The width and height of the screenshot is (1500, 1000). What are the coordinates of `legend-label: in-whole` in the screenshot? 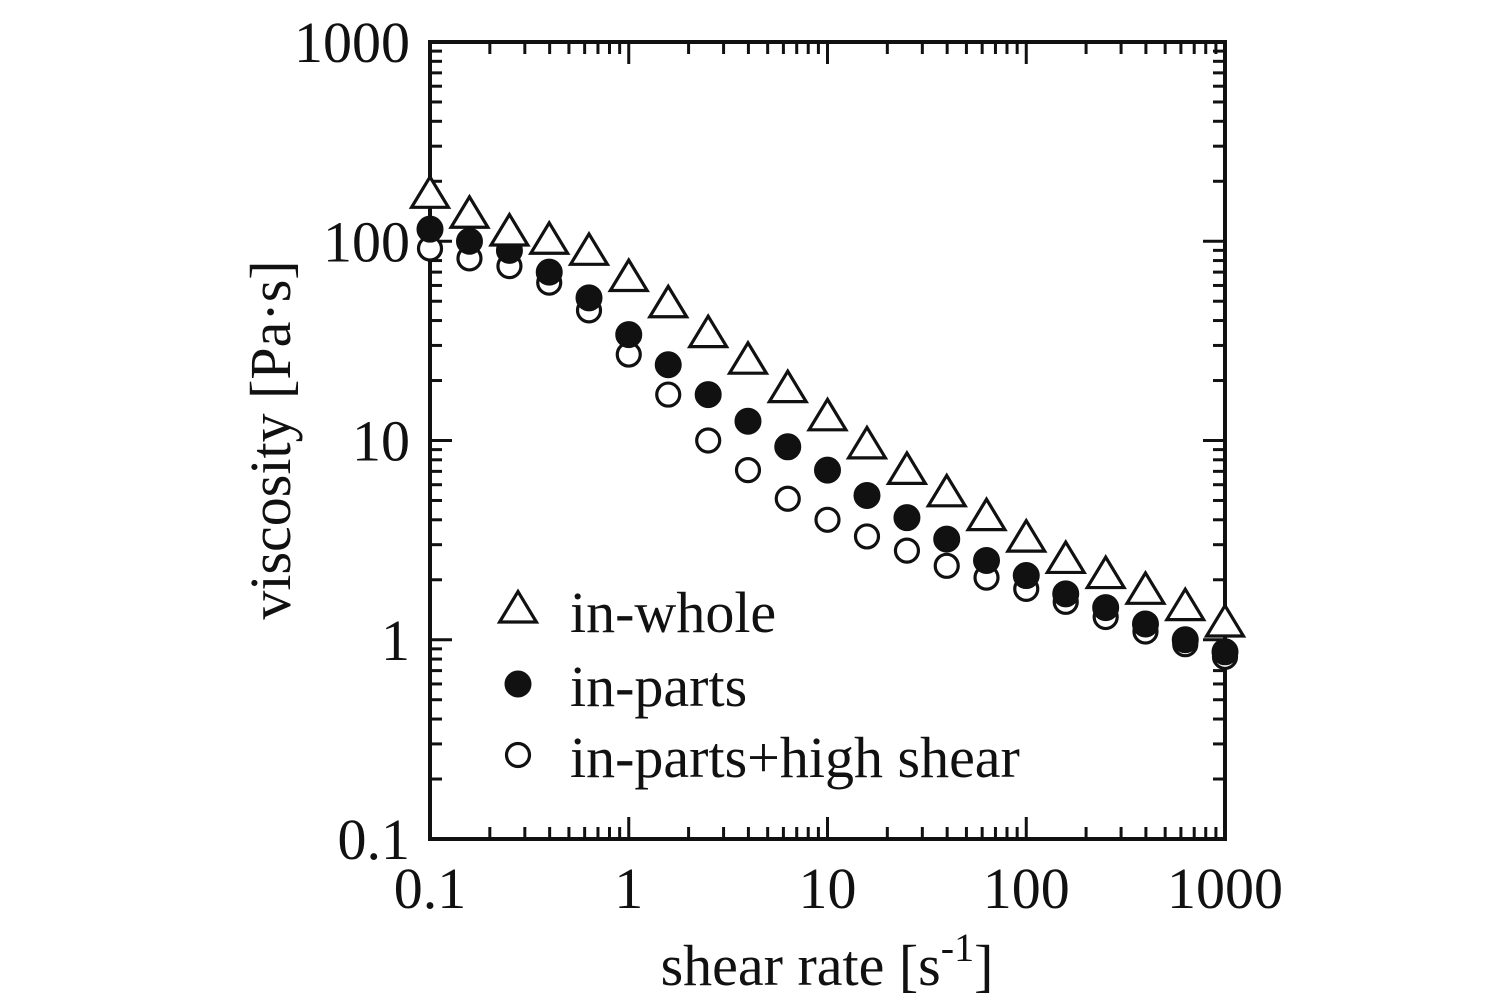 It's located at (673, 612).